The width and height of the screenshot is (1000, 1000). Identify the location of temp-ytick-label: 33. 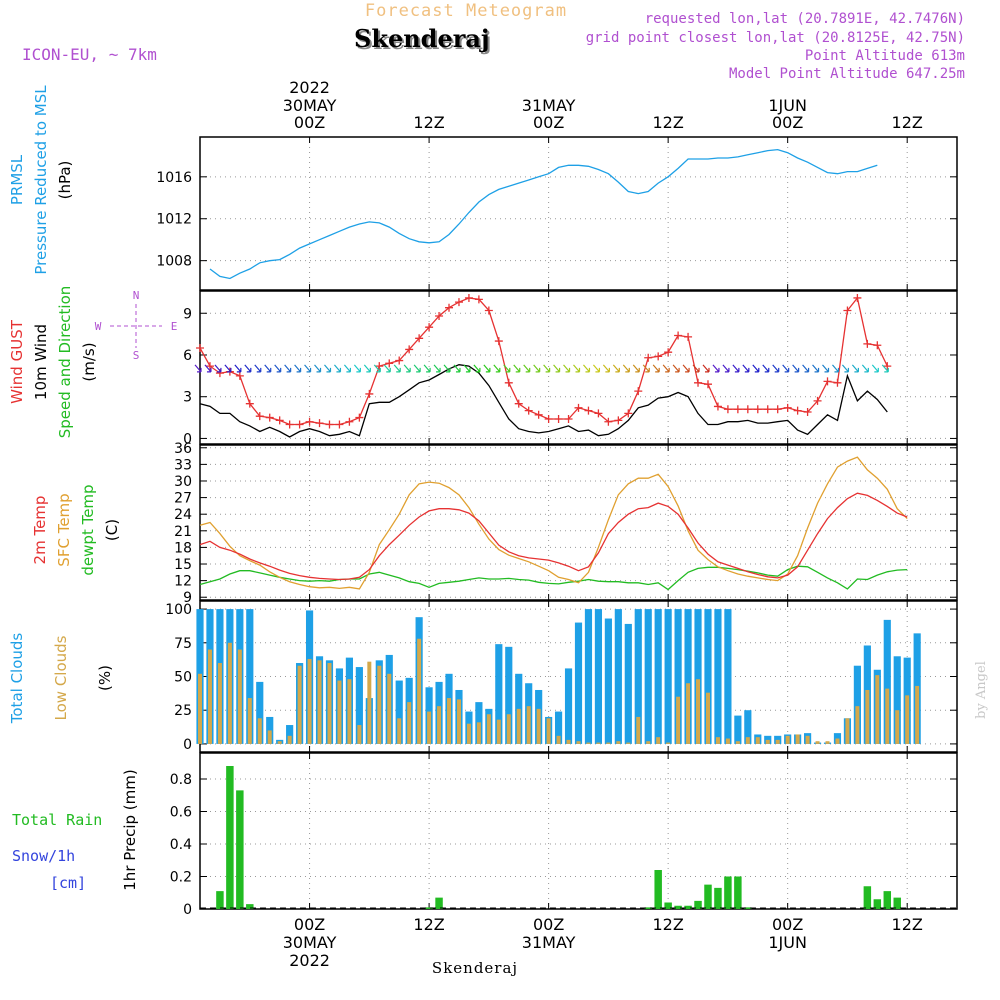
(183, 465).